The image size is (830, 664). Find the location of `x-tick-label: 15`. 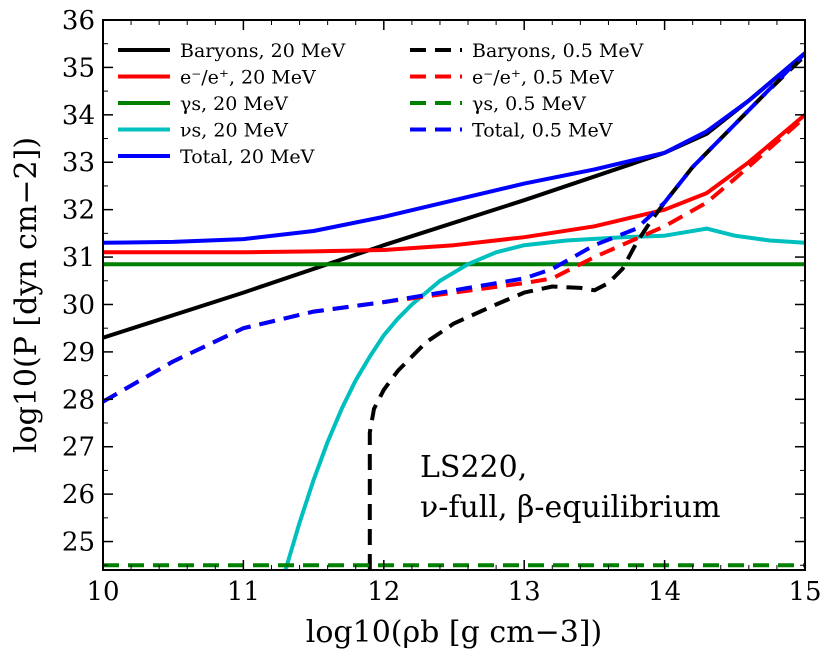

x-tick-label: 15 is located at coordinates (804, 592).